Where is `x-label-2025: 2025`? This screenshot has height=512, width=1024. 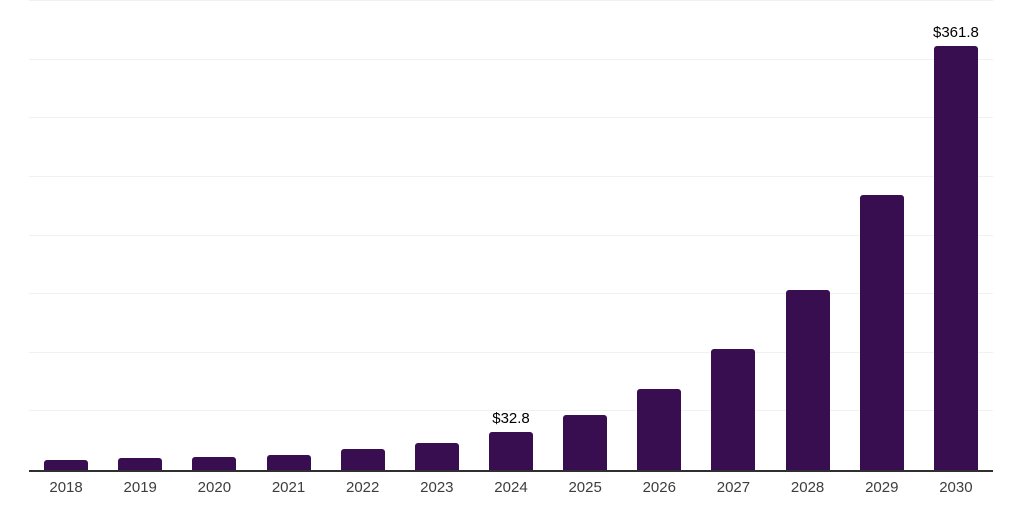
x-label-2025: 2025 is located at coordinates (585, 487).